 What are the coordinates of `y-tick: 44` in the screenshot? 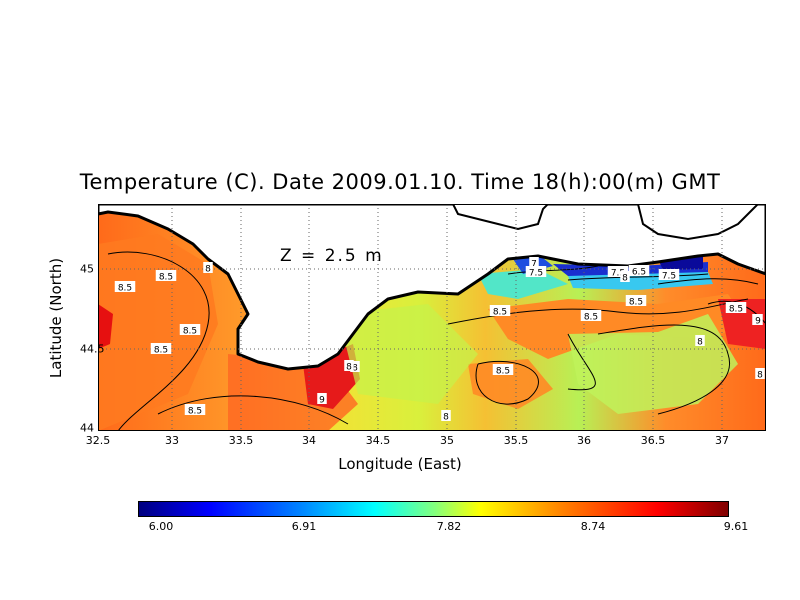 It's located at (87, 428).